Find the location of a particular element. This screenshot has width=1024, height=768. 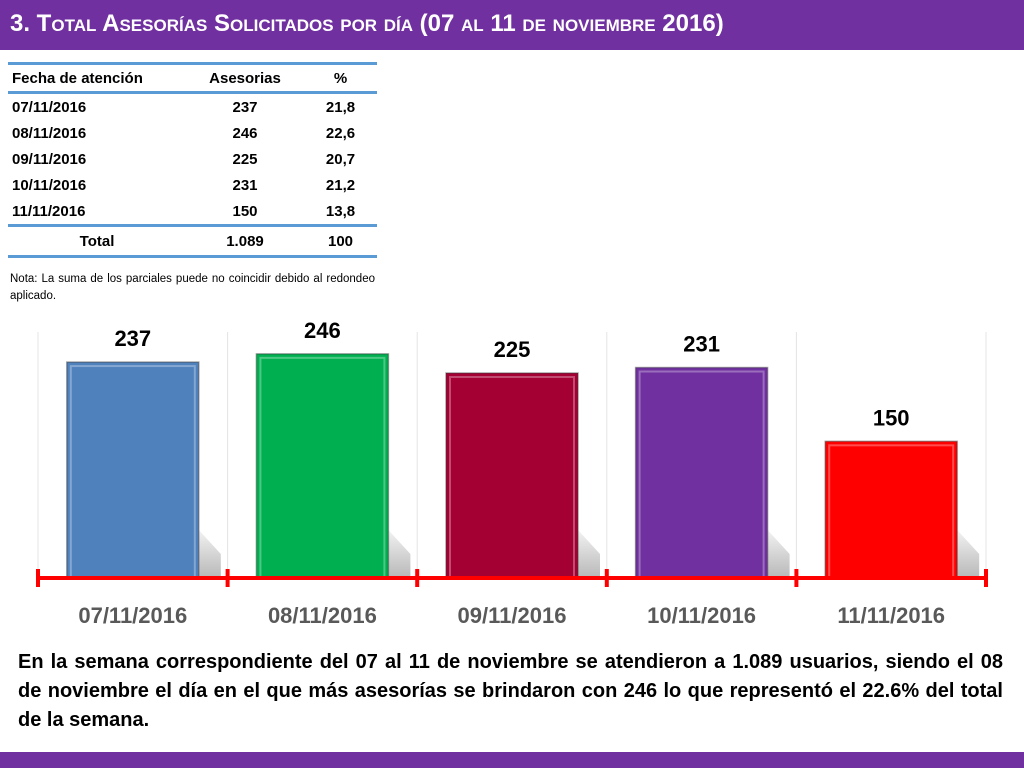

table-cell-count: 150 is located at coordinates (245, 211).